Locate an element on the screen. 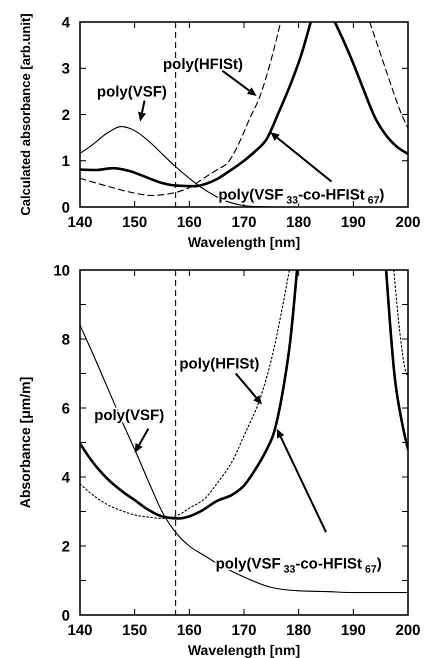 The width and height of the screenshot is (430, 658). y-axis-title: Calculated absorbance [arb.unit] is located at coordinates (25, 114).